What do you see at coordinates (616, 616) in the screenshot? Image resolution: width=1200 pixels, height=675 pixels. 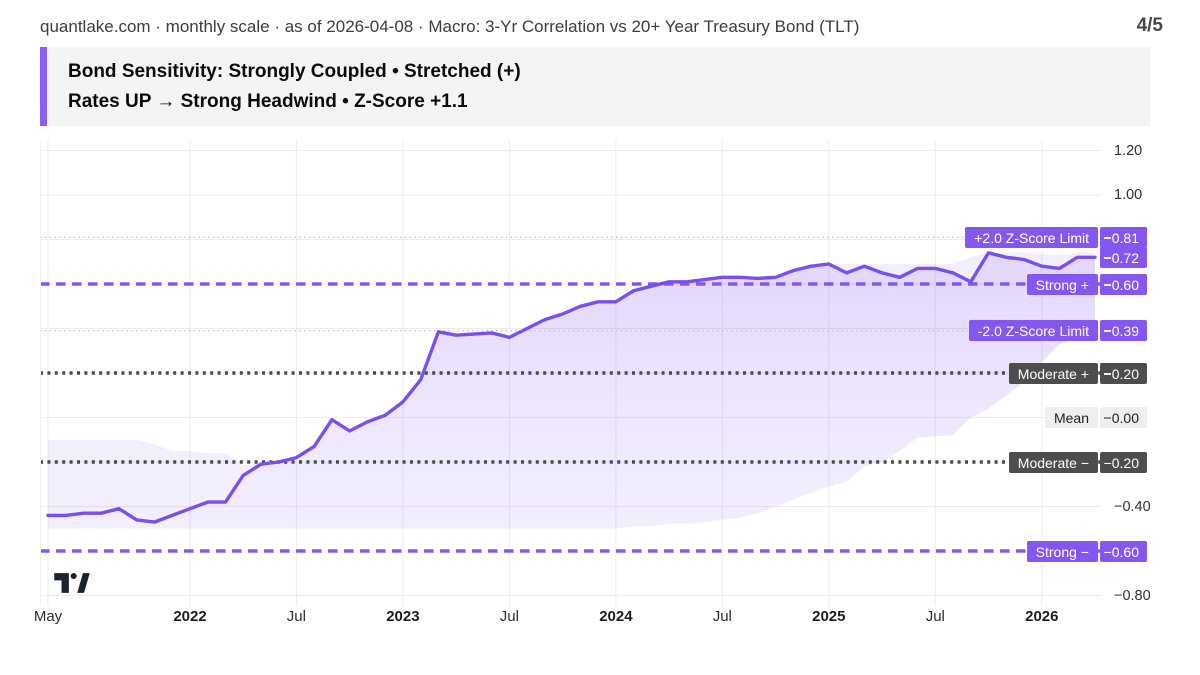 I see `x-axis-label: 2024` at bounding box center [616, 616].